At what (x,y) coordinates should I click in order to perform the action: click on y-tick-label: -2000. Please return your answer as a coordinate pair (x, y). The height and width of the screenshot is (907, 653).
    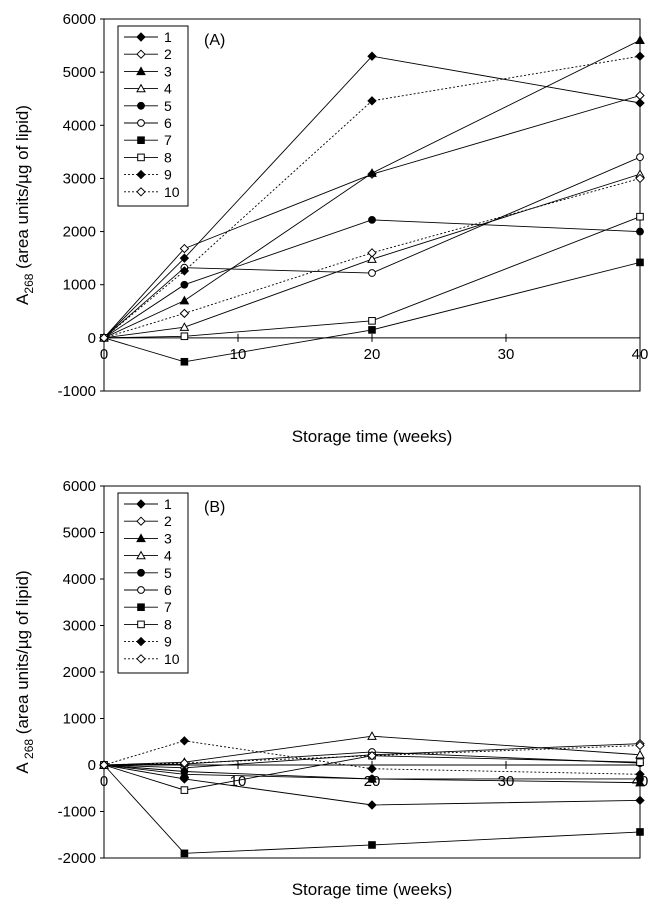
    Looking at the image, I should click on (77, 858).